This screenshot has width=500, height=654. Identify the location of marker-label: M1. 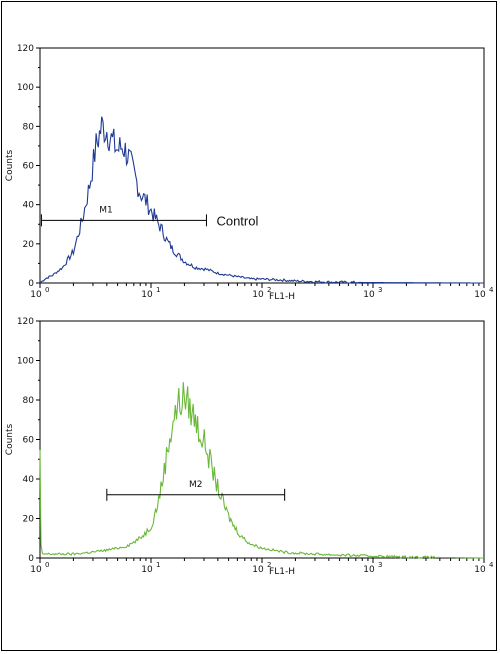
(106, 210).